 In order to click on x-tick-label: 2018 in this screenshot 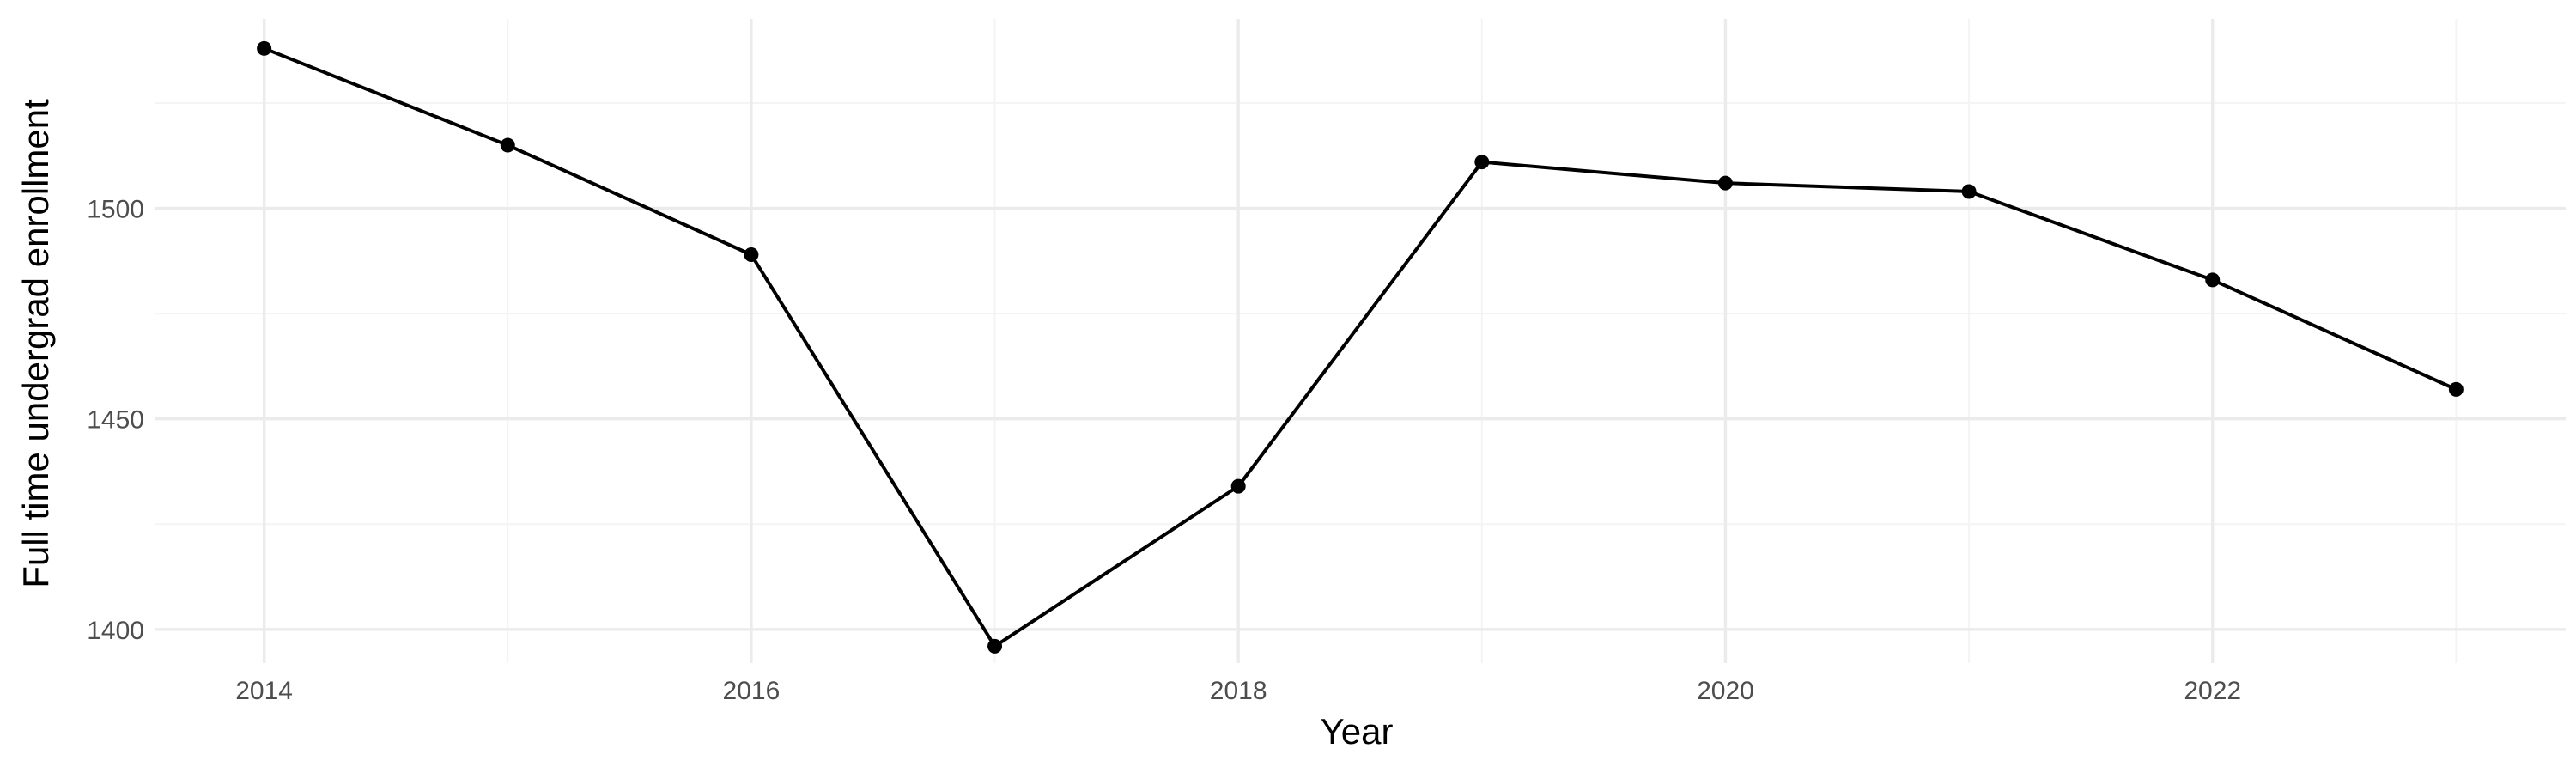, I will do `click(1239, 691)`.